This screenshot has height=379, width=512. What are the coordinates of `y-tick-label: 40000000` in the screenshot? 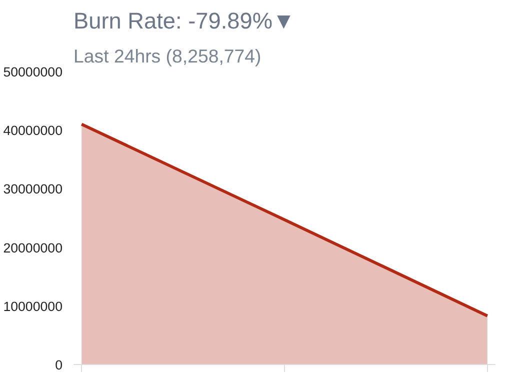 It's located at (33, 130).